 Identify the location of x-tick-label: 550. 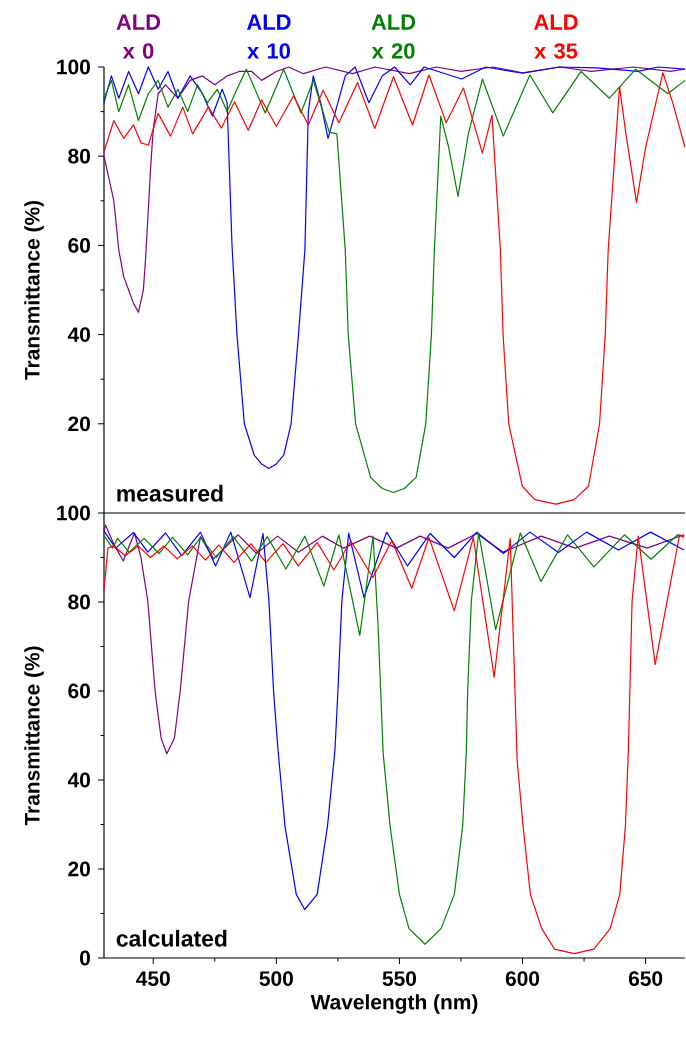
(399, 978).